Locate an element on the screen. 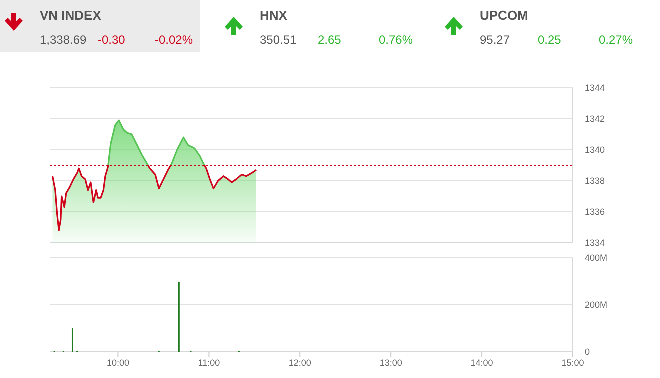 The image size is (660, 378). y-tick-label: 1338 is located at coordinates (595, 181).